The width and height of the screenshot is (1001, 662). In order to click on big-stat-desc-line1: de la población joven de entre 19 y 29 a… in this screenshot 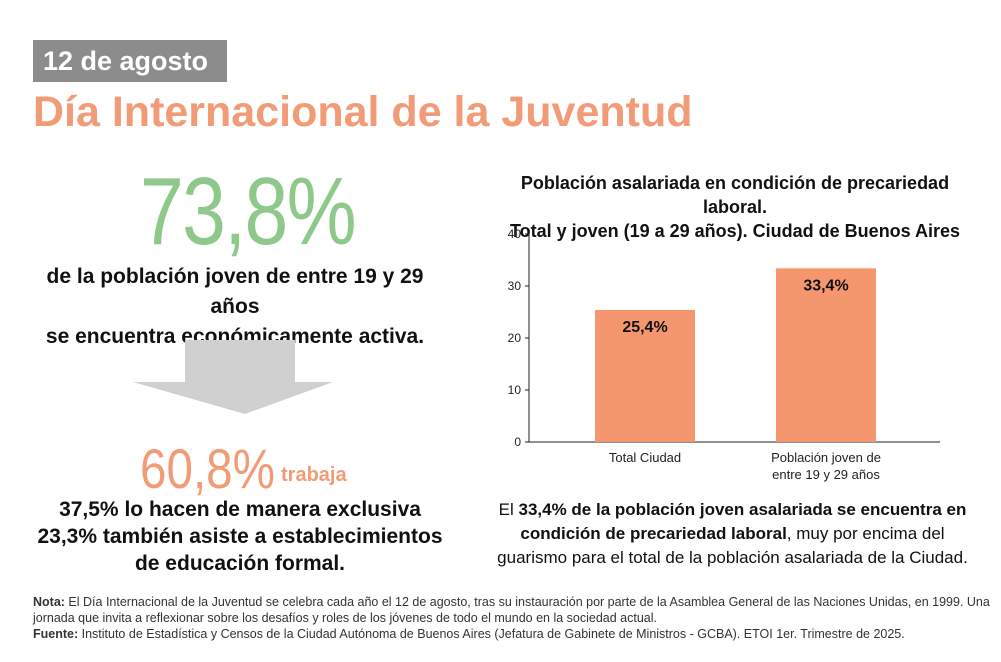, I will do `click(235, 291)`.